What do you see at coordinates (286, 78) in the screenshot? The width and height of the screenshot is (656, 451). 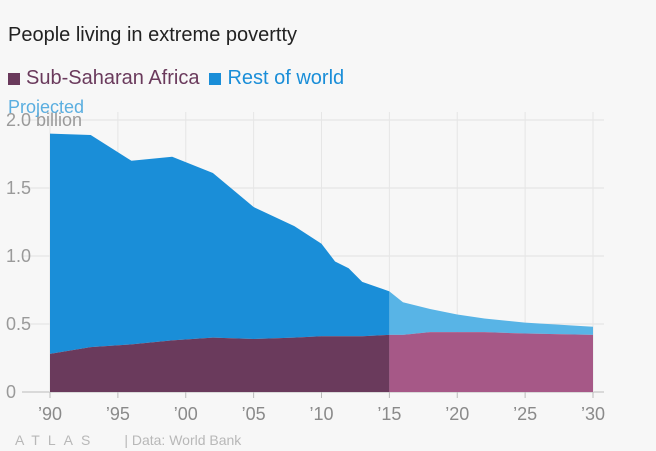 I see `legend-label-rest-of-world: Rest of world` at bounding box center [286, 78].